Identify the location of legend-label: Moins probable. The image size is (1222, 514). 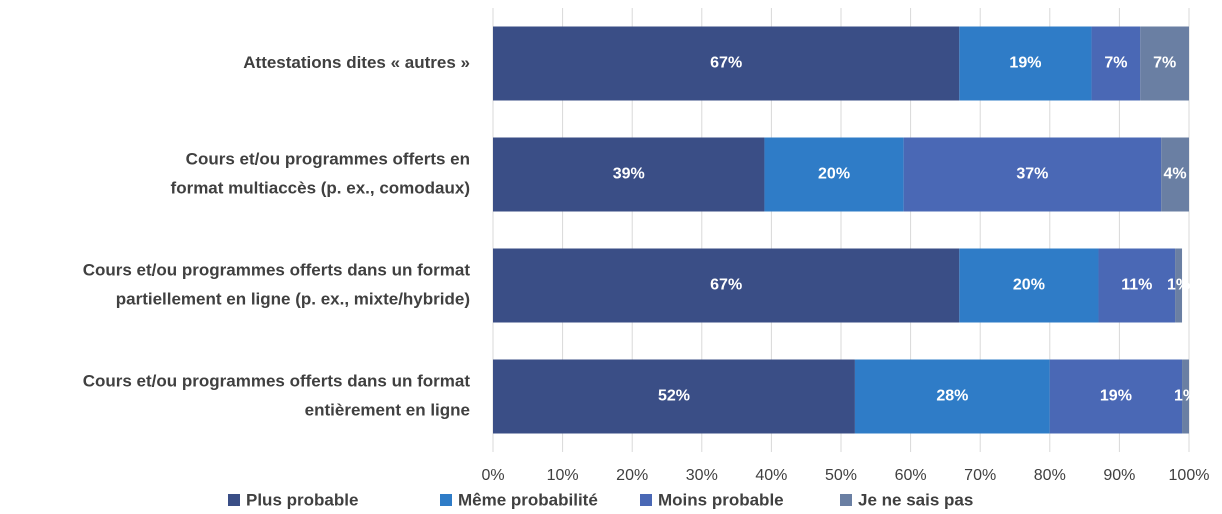
(721, 499).